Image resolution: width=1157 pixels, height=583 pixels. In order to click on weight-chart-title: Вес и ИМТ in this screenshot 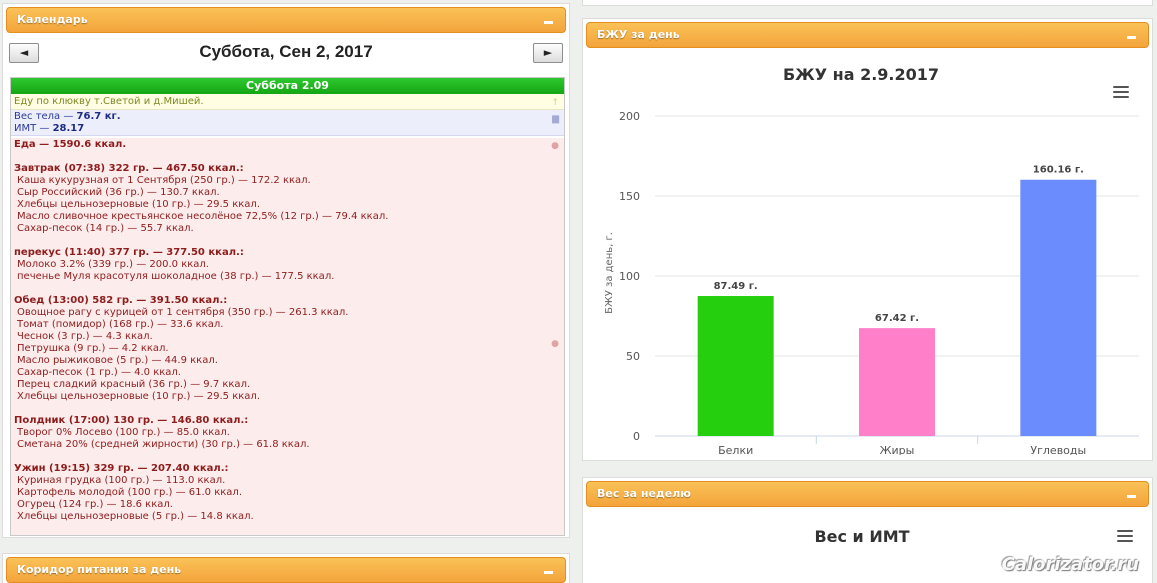, I will do `click(861, 536)`.